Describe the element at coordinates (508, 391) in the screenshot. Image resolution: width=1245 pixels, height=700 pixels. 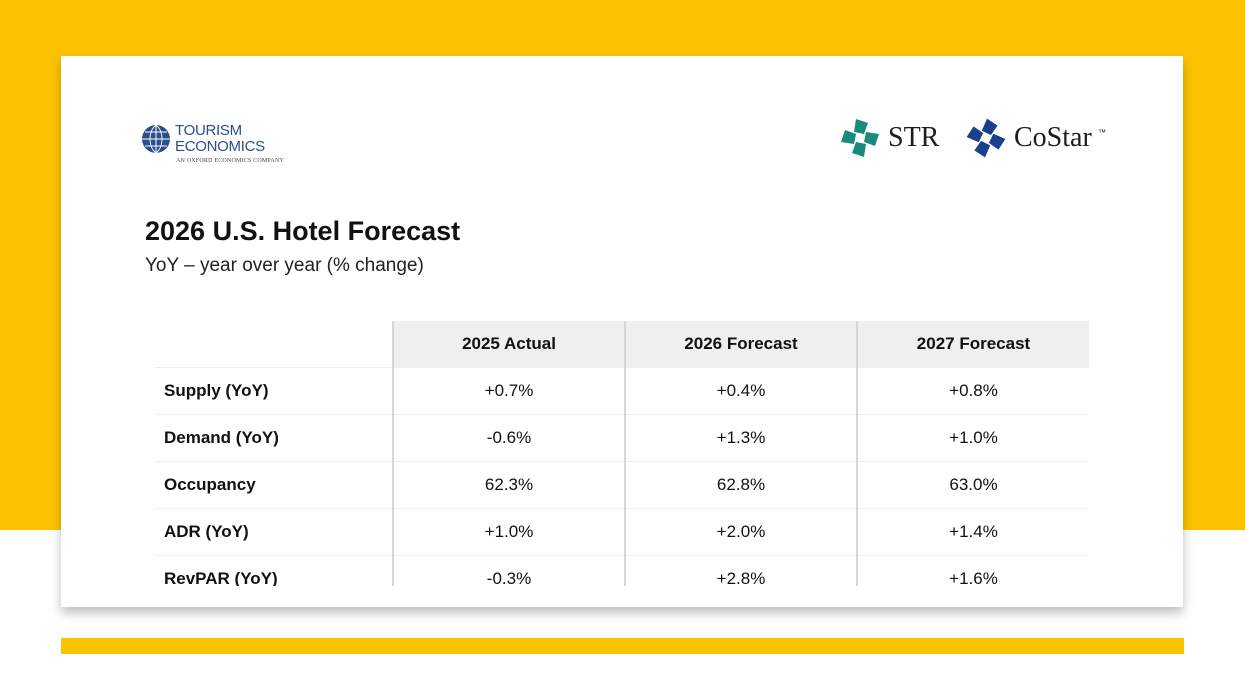
I see `cell: +0.7%` at that location.